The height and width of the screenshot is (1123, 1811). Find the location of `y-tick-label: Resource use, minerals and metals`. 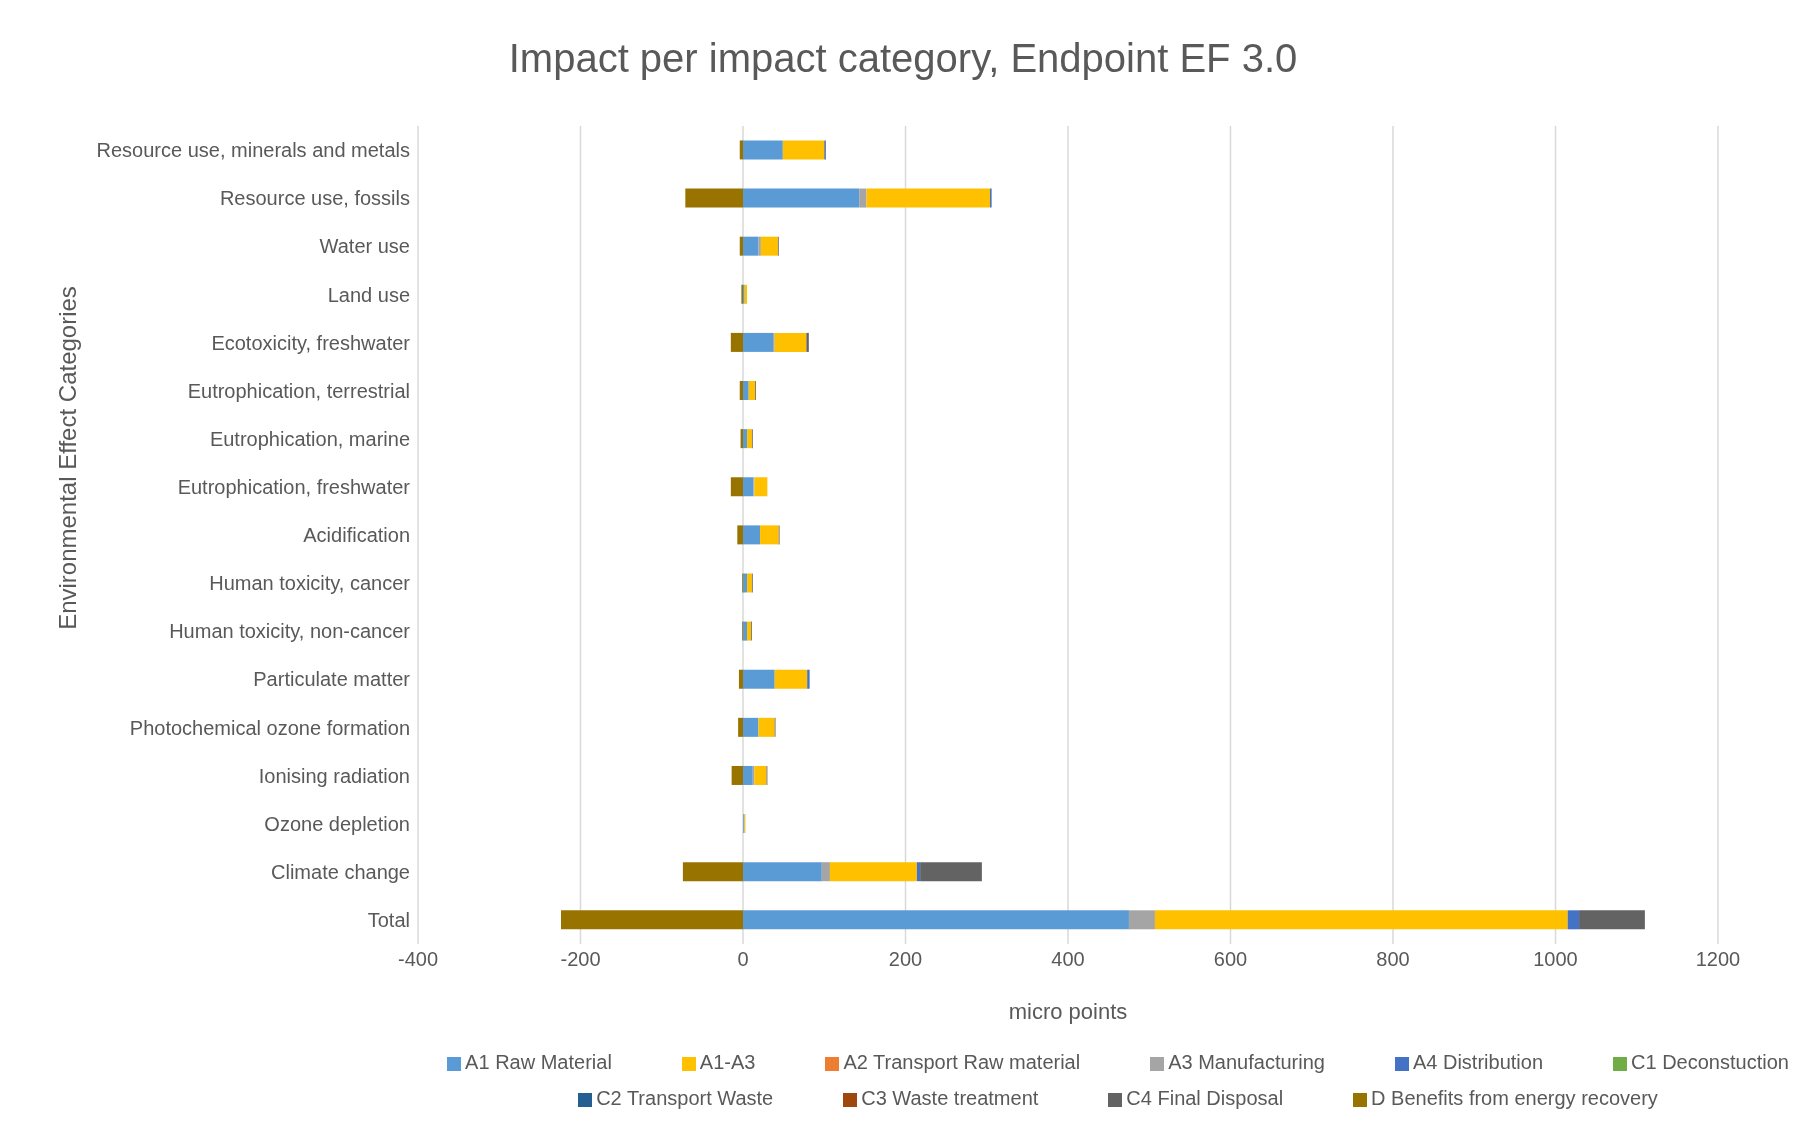

y-tick-label: Resource use, minerals and metals is located at coordinates (253, 150).